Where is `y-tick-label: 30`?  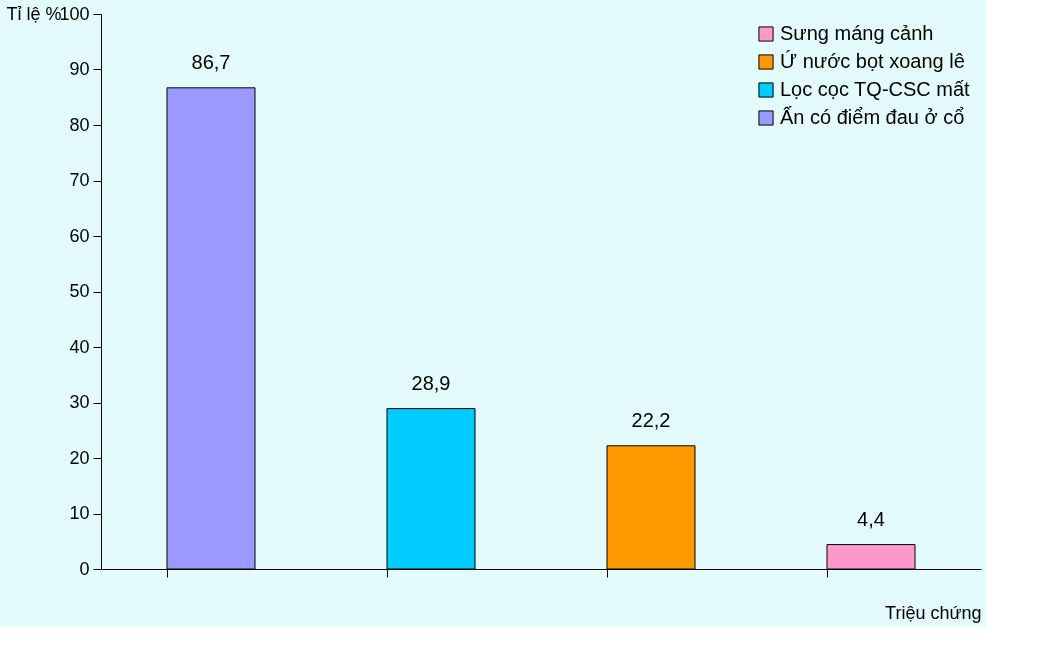
y-tick-label: 30 is located at coordinates (79, 402).